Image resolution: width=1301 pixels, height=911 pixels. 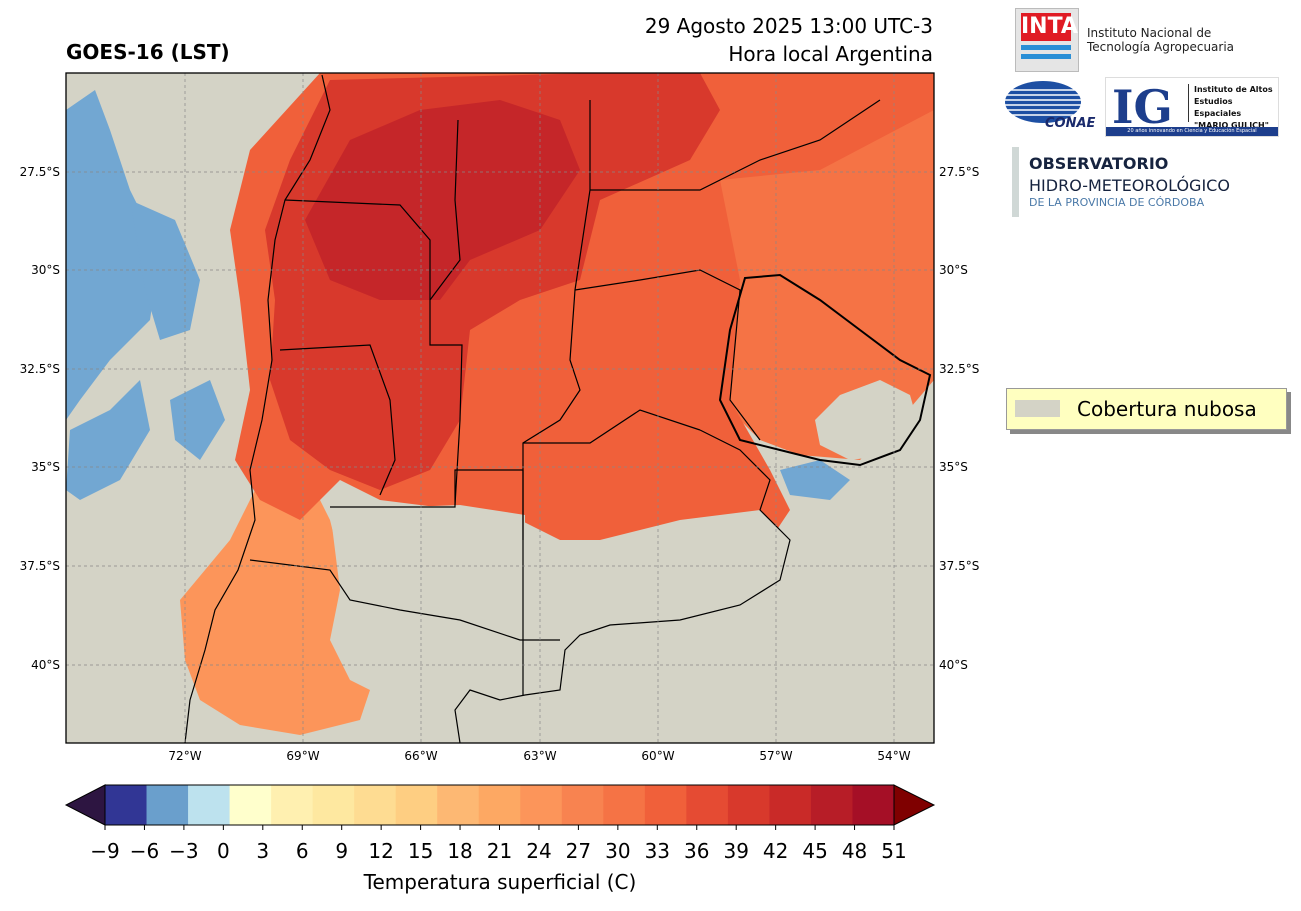 I want to click on colorbar-tick-label: 45, so click(x=814, y=851).